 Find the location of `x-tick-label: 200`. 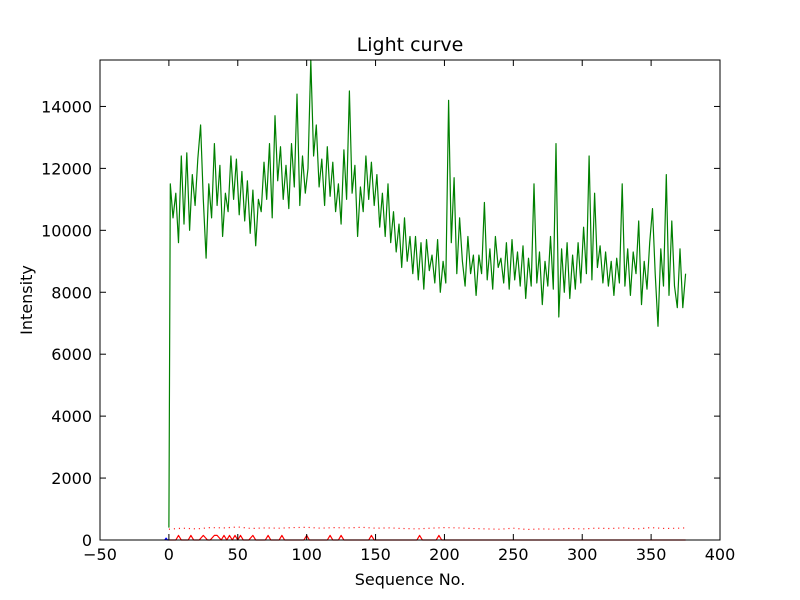

x-tick-label: 200 is located at coordinates (444, 554).